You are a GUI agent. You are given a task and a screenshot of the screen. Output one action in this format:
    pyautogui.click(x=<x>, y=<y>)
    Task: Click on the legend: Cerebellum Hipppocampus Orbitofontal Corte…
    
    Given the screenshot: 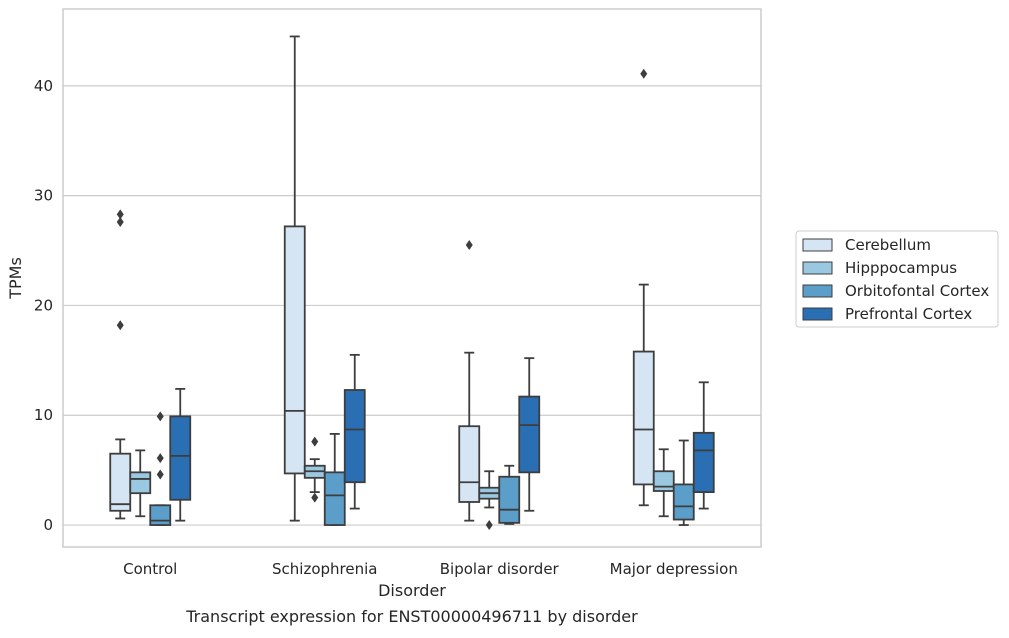 What is the action you would take?
    pyautogui.click(x=897, y=279)
    